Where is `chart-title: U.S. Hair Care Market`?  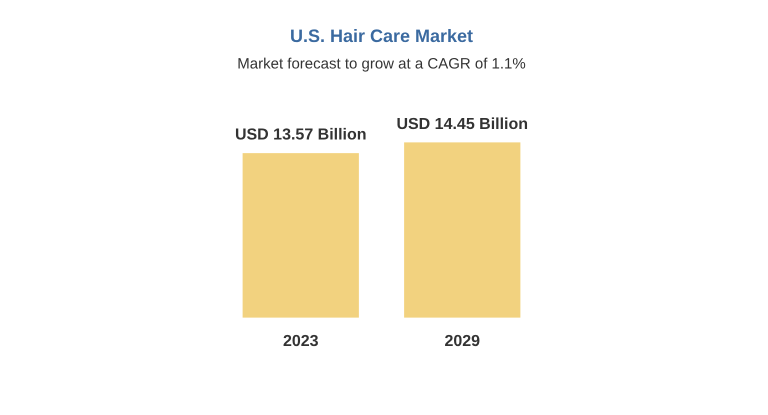 chart-title: U.S. Hair Care Market is located at coordinates (382, 36).